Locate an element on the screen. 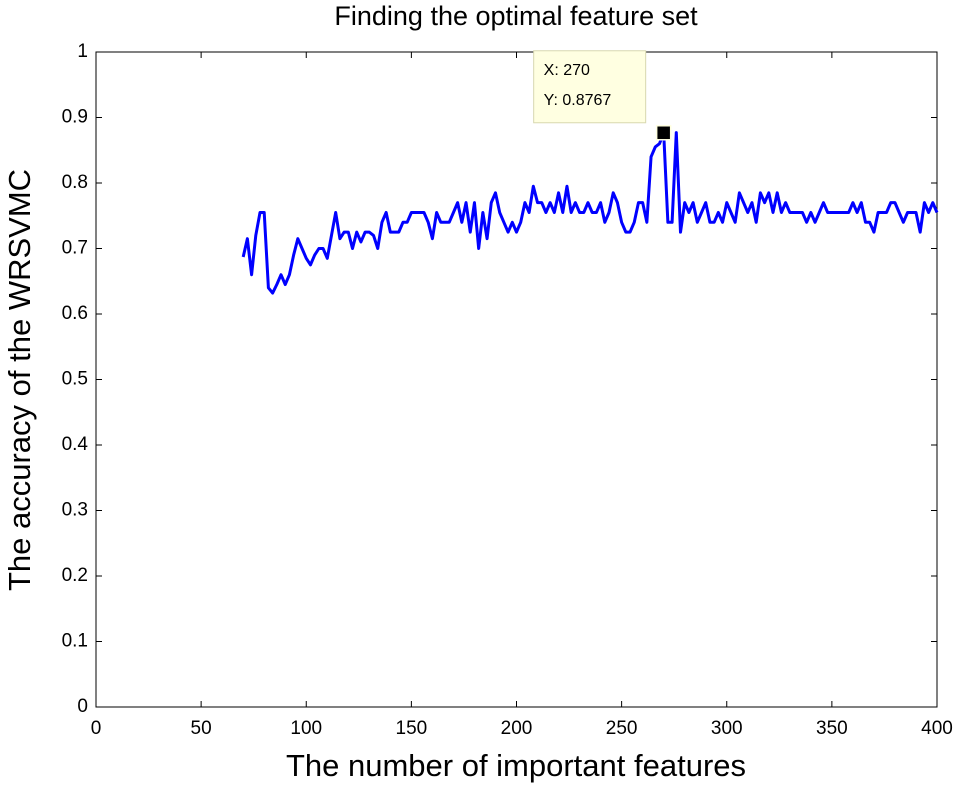 The height and width of the screenshot is (791, 962). datatip-text: Y: 0.8767 is located at coordinates (578, 100).